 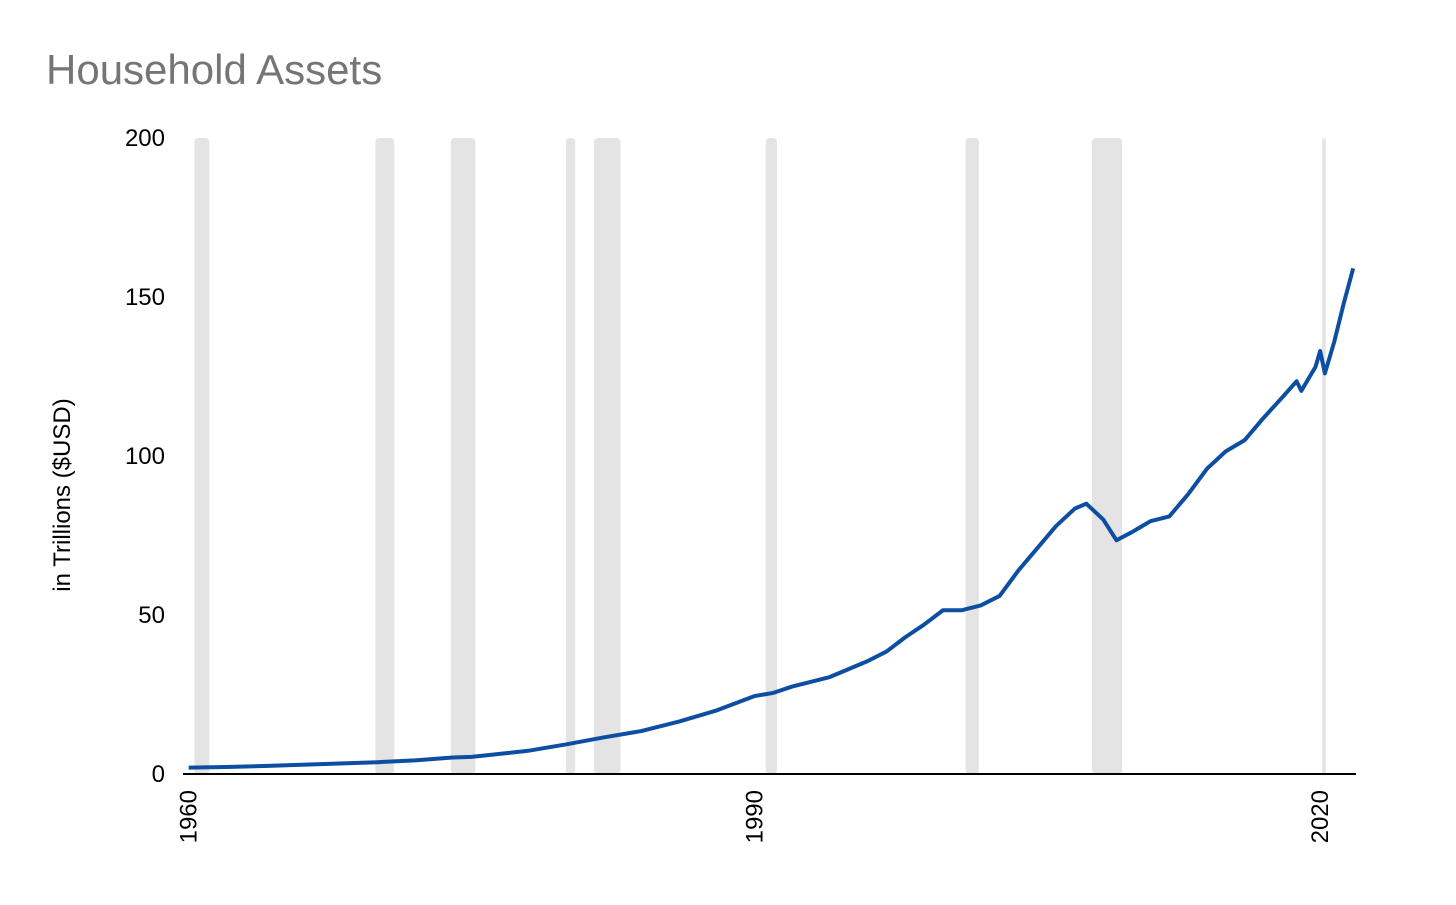 What do you see at coordinates (145, 297) in the screenshot?
I see `y-tick-label: 150` at bounding box center [145, 297].